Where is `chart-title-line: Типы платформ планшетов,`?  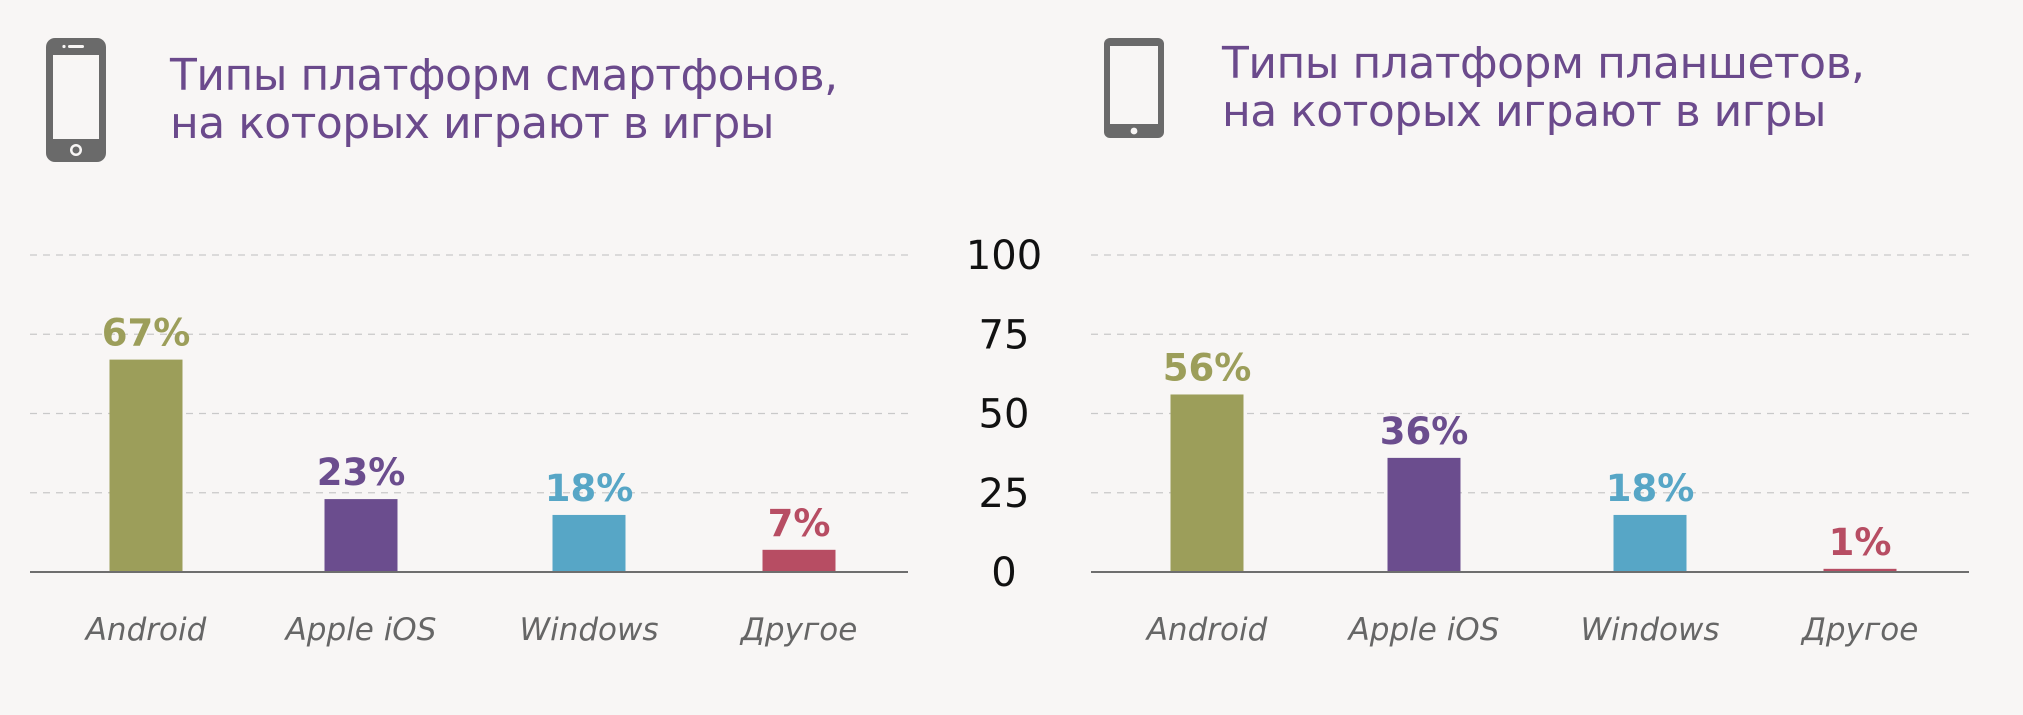 chart-title-line: Типы платформ планшетов, is located at coordinates (1543, 63).